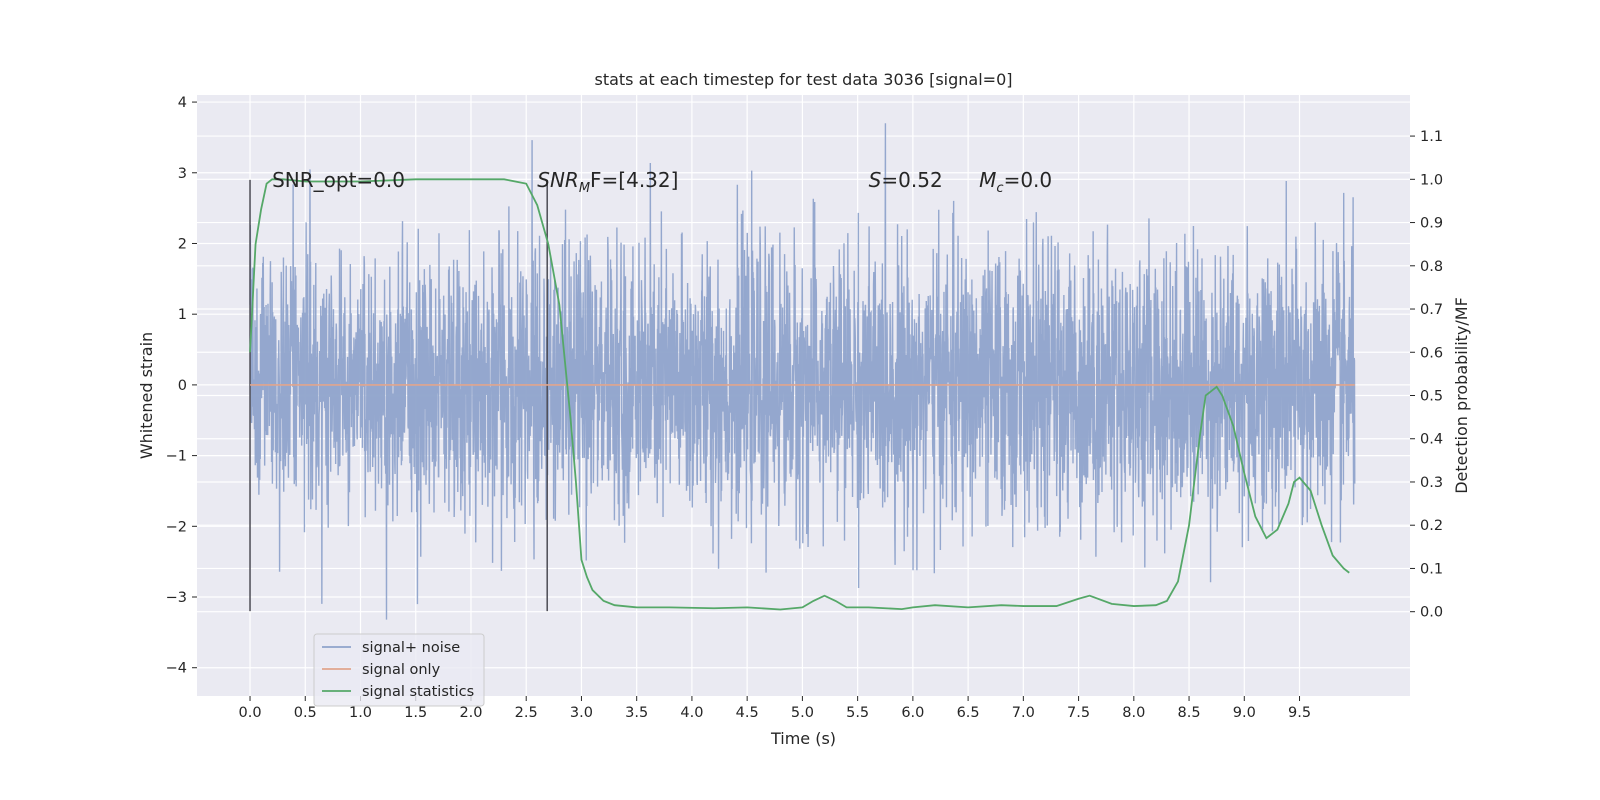 This screenshot has height=800, width=1600. What do you see at coordinates (176, 457) in the screenshot?
I see `y-tick-label: −1` at bounding box center [176, 457].